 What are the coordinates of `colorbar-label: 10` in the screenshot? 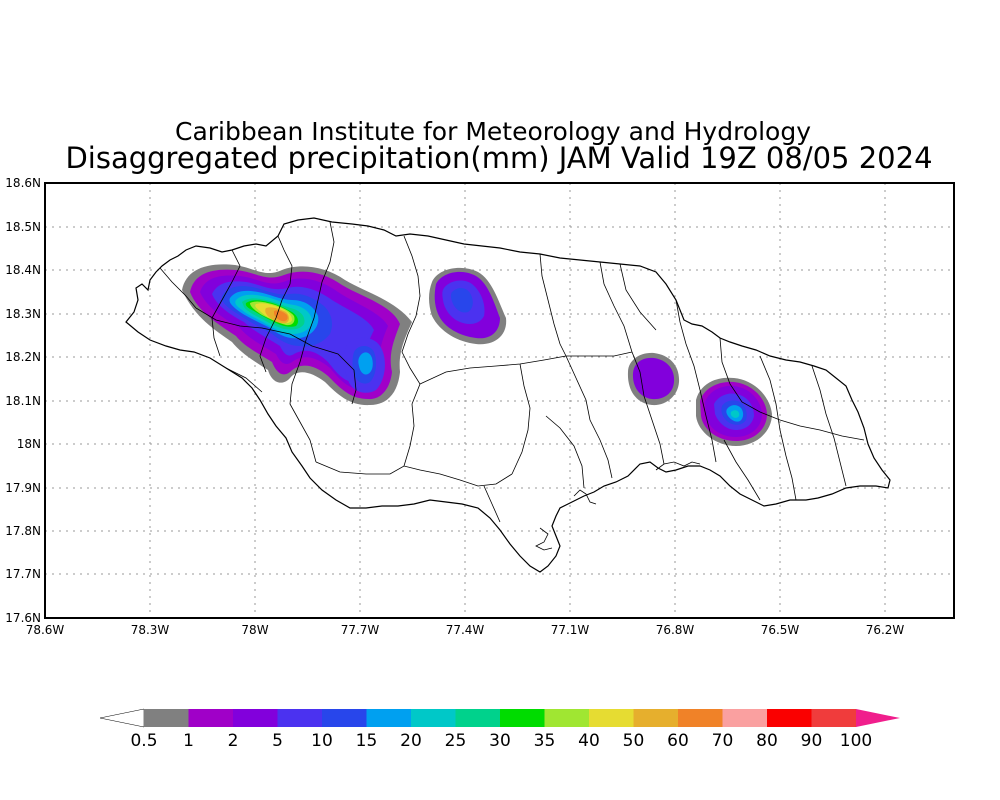 It's located at (322, 741).